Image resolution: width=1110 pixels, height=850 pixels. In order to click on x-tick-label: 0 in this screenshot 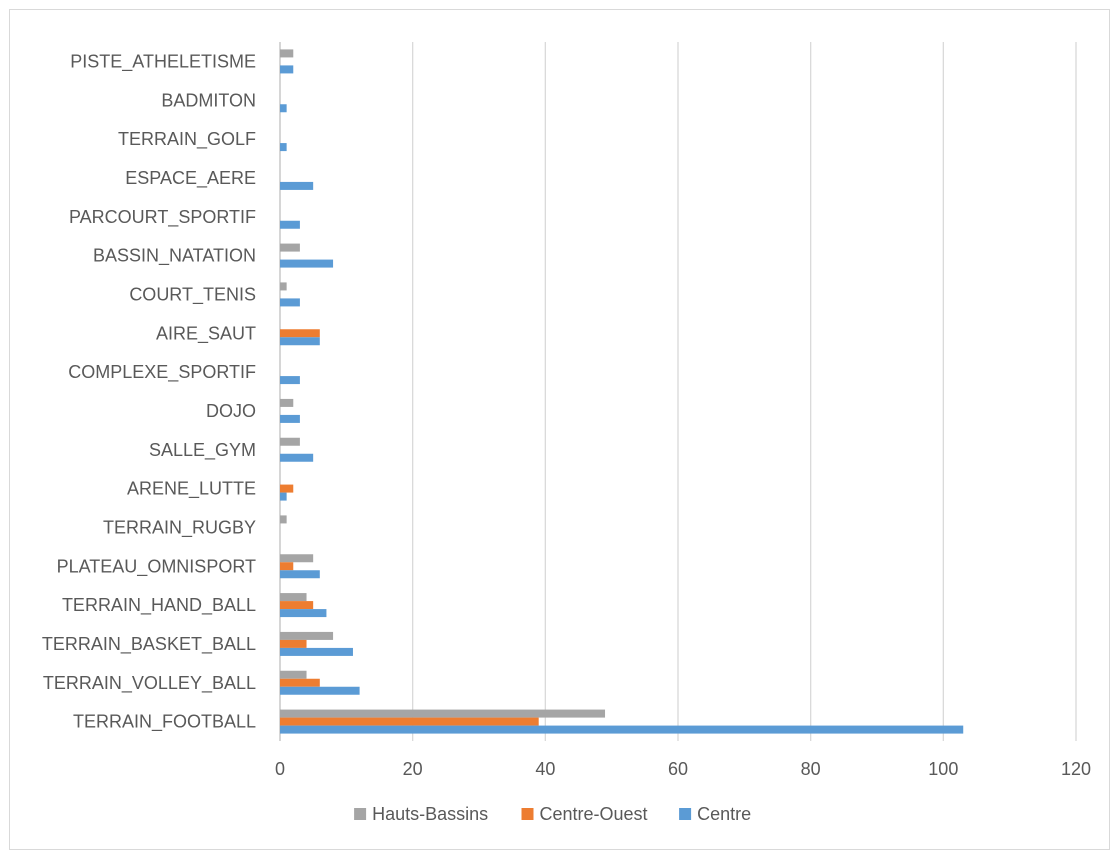, I will do `click(280, 769)`.